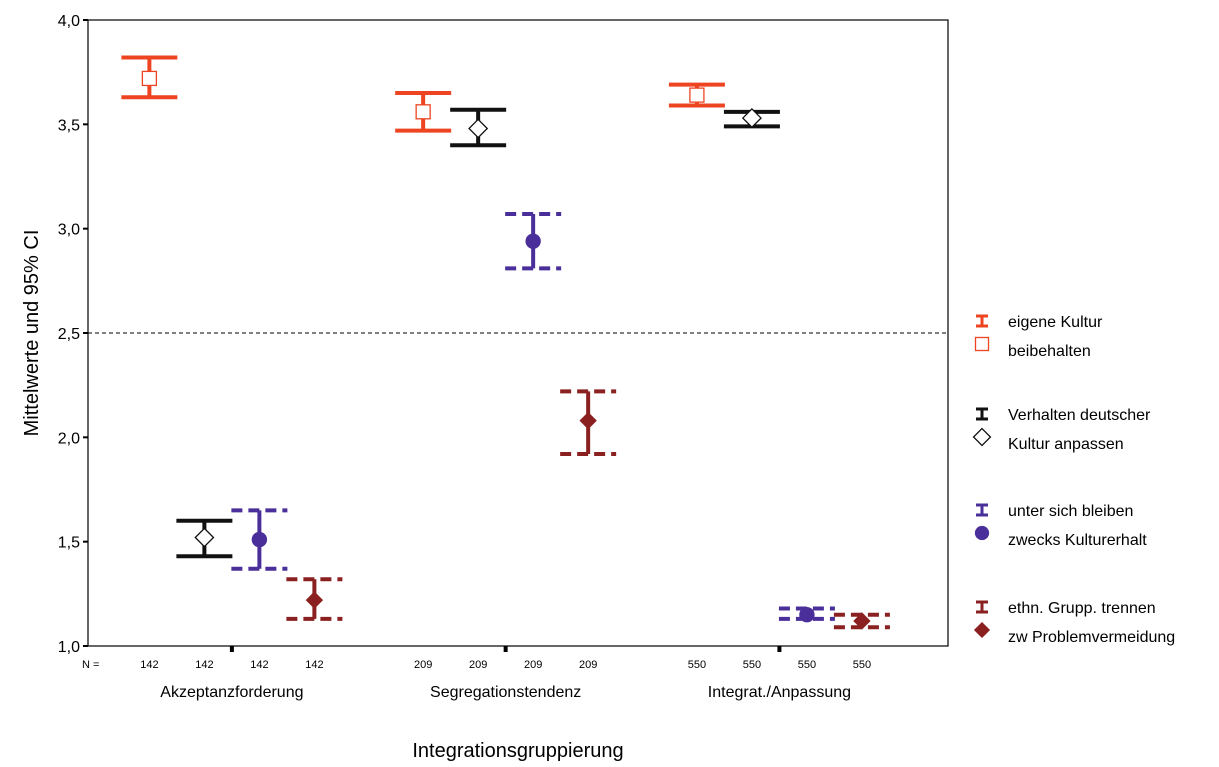 This screenshot has width=1219, height=767. I want to click on category-label: Segregationstendenz, so click(505, 692).